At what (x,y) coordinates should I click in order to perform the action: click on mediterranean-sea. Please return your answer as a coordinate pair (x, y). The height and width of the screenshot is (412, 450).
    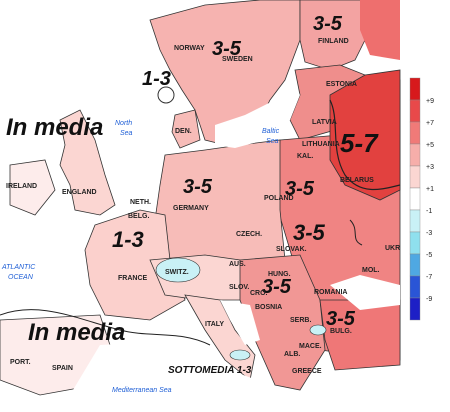
    Looking at the image, I should click on (195, 376).